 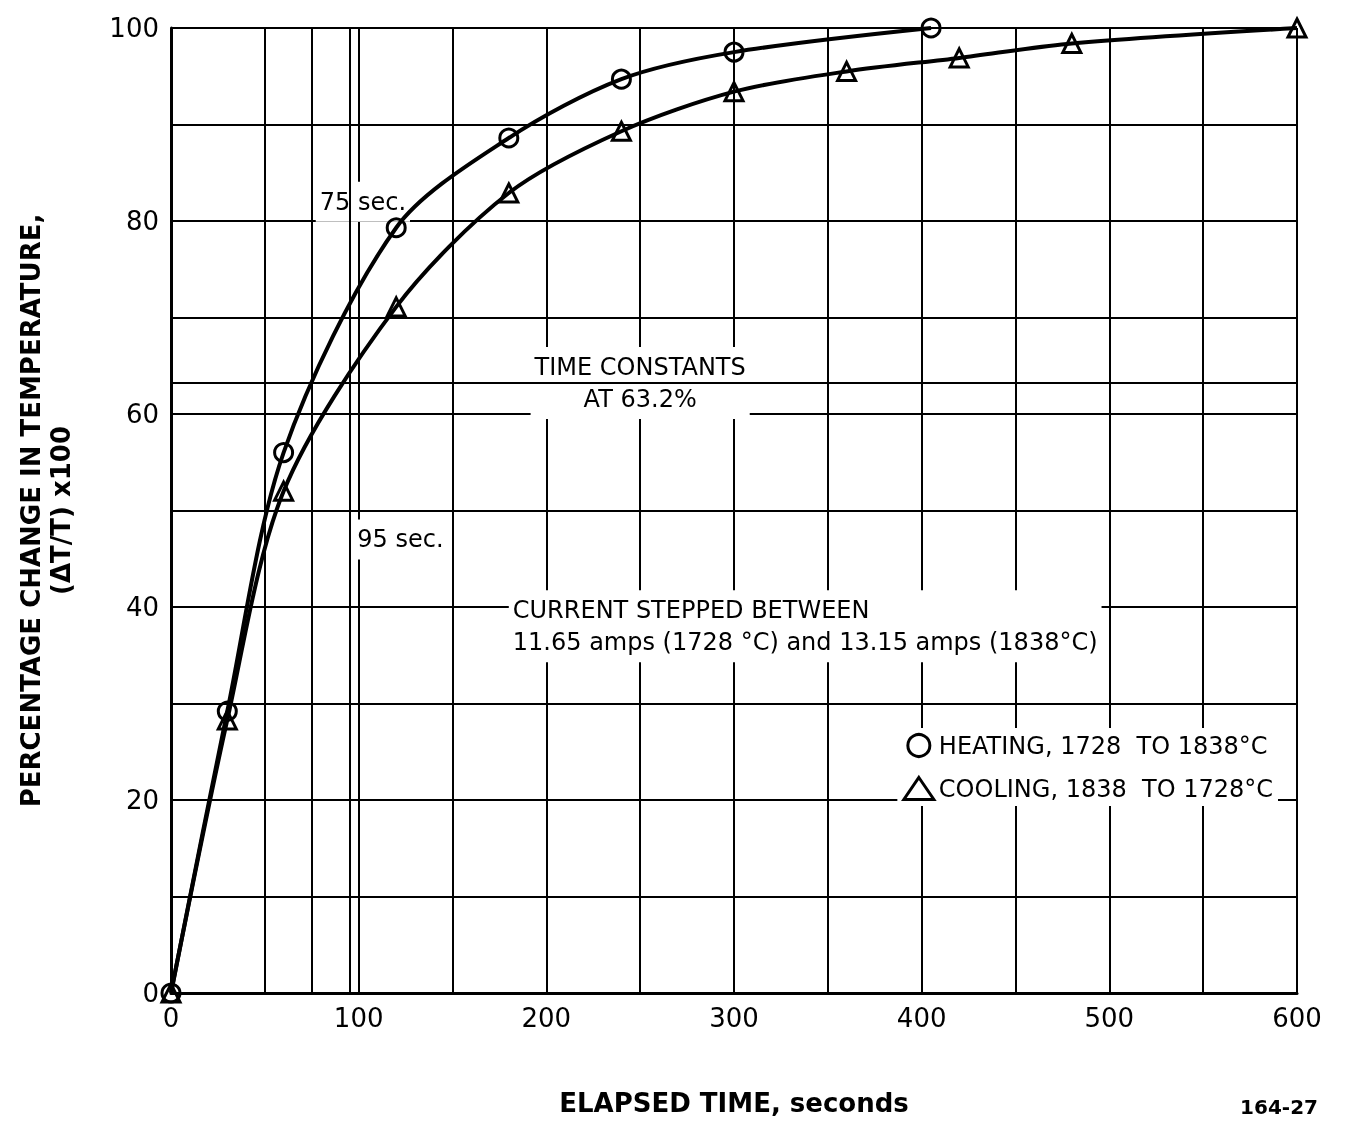 What do you see at coordinates (134, 28) in the screenshot?
I see `y-tick-label: 100` at bounding box center [134, 28].